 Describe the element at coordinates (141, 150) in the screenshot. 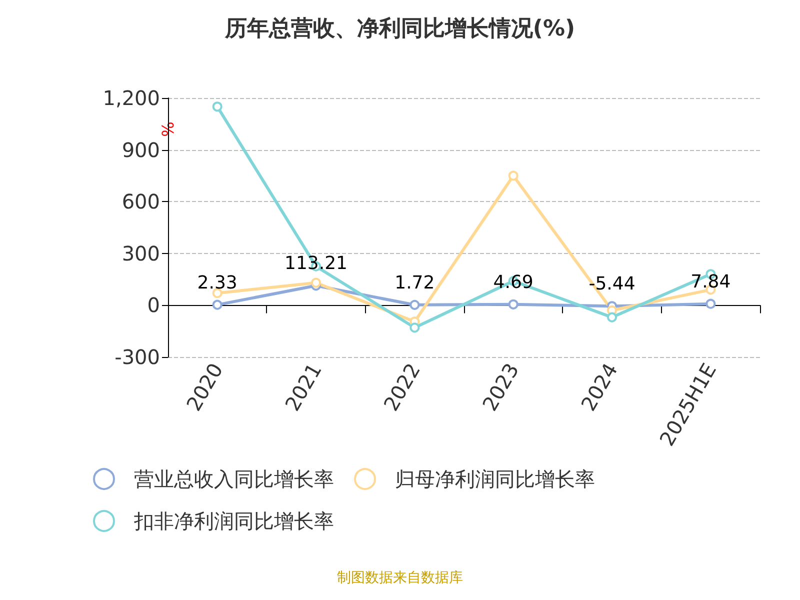

I see `y-tick-label: 900` at that location.